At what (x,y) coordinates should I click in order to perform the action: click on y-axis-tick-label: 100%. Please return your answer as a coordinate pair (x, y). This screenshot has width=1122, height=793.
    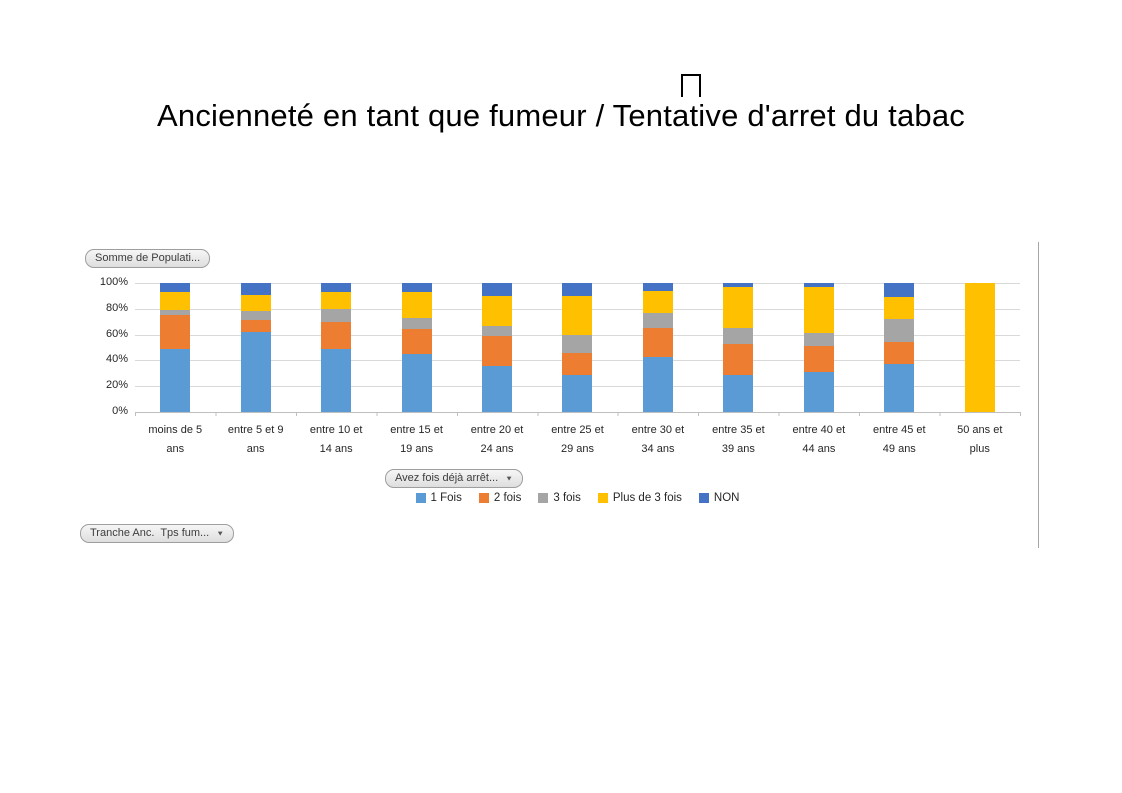
    Looking at the image, I should click on (113, 282).